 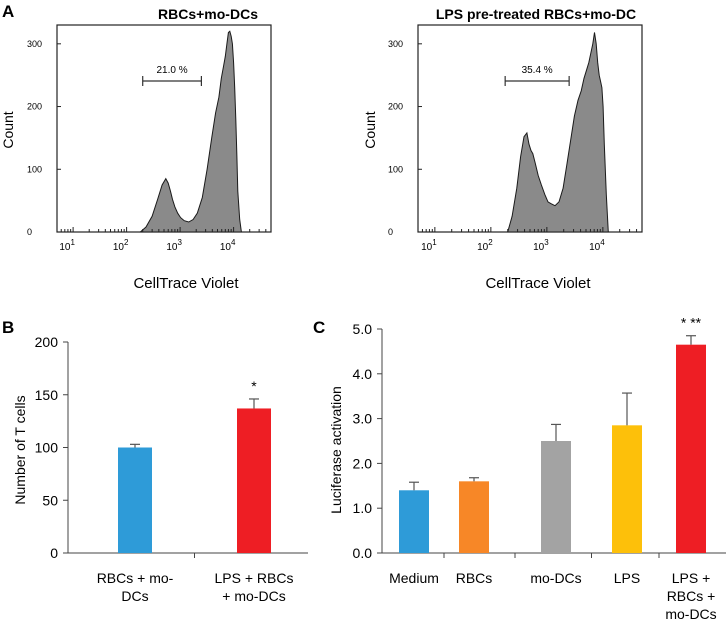 What do you see at coordinates (8, 11) in the screenshot?
I see `panel-label-a: A` at bounding box center [8, 11].